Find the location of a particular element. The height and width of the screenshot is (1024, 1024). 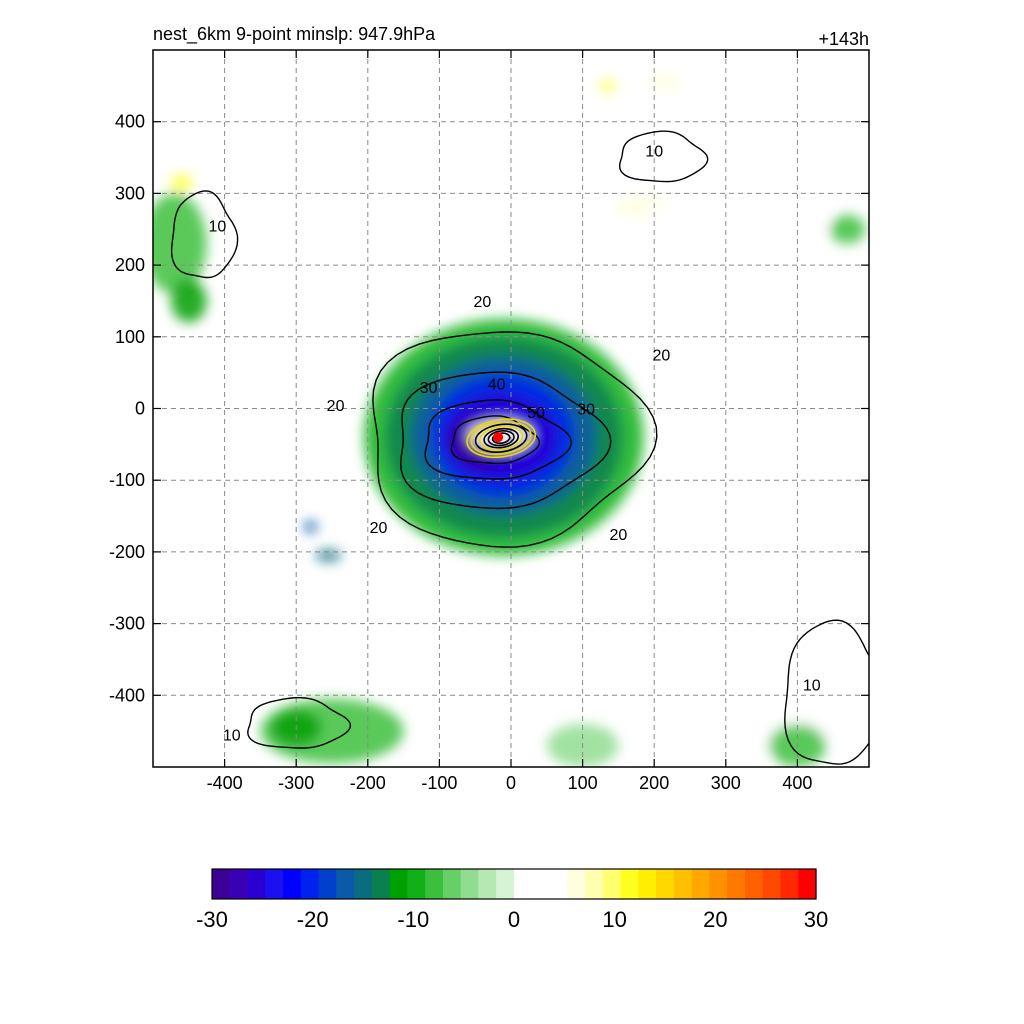

x-tick-label: -100 is located at coordinates (439, 783).